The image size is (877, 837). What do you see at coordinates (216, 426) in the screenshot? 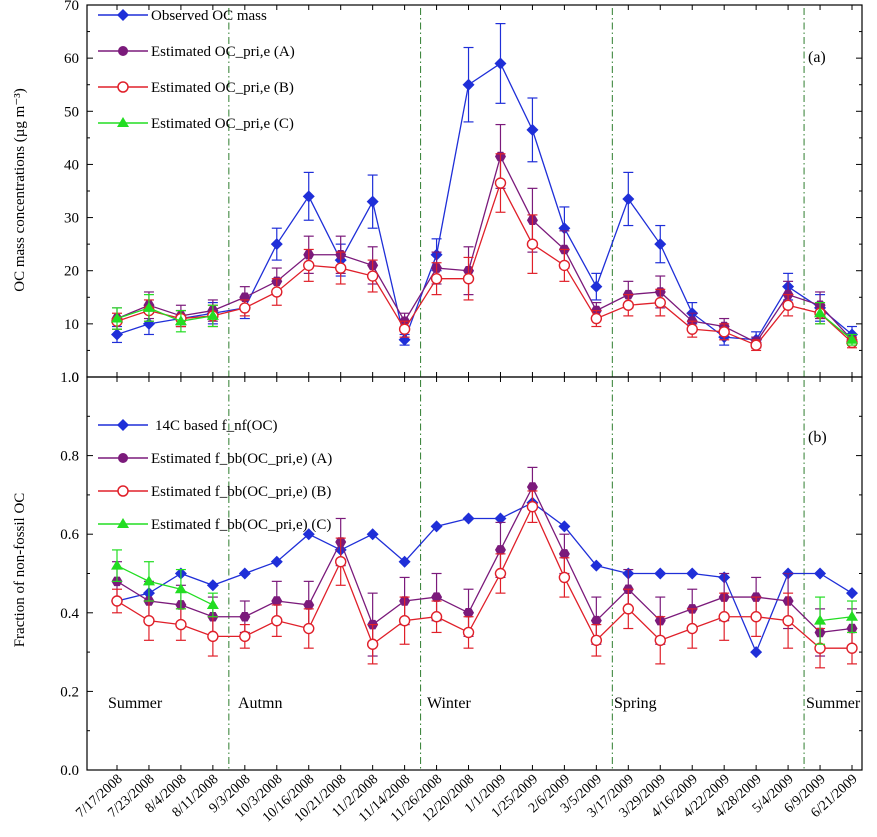
I see `svg-text: 14C based f_nf(OC)` at bounding box center [216, 426].